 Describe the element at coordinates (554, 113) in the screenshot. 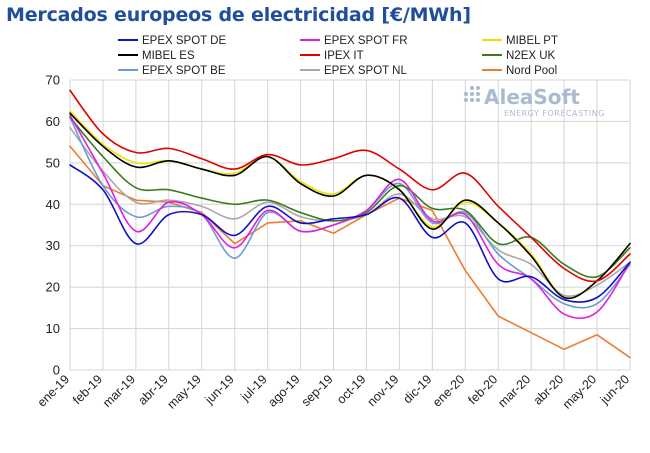

I see `logo-tagline: ENERGY FORECASTING` at that location.